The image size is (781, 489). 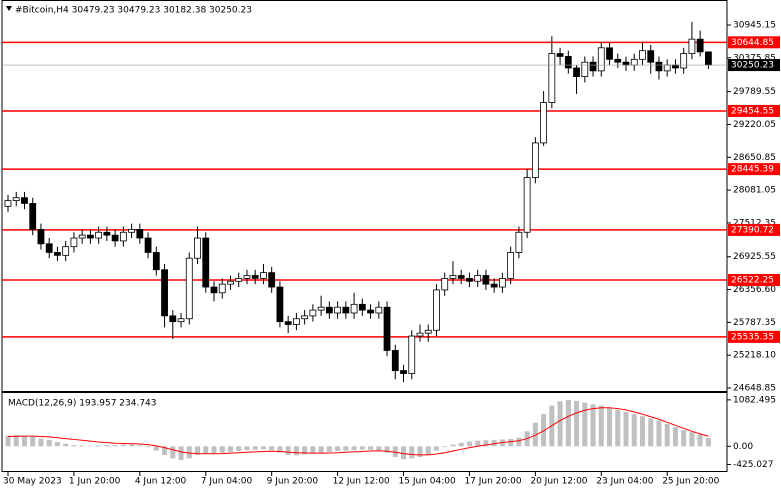 I want to click on x-tick-label: 25 Jun 20:00, so click(x=690, y=482).